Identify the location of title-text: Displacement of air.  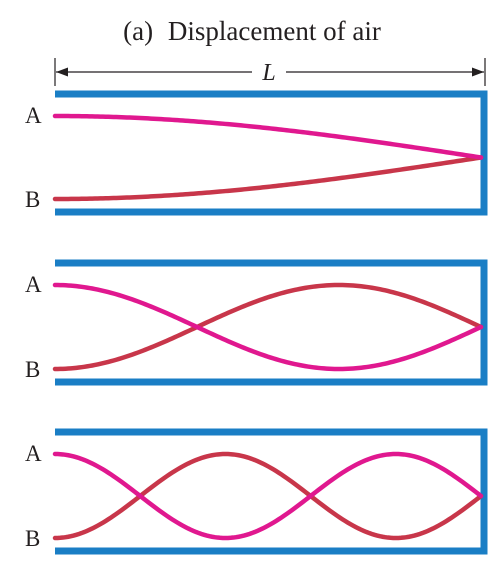
(274, 31).